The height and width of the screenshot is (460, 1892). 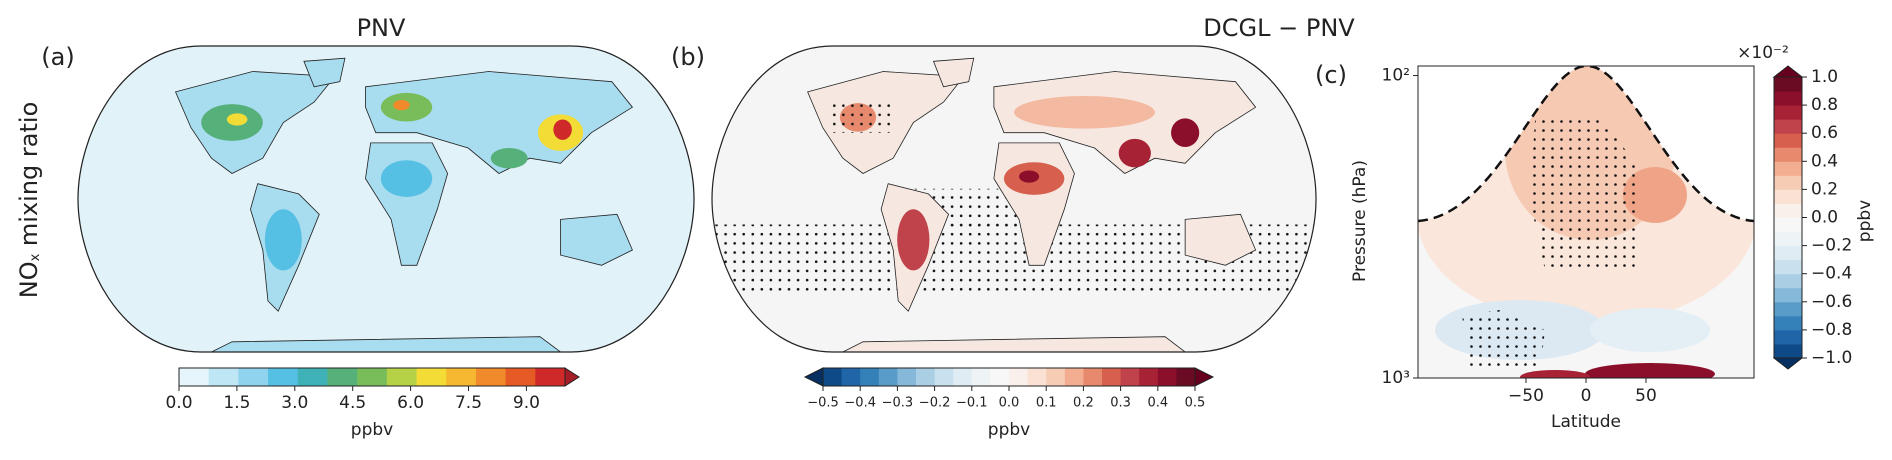 What do you see at coordinates (1396, 378) in the screenshot?
I see `y-tick-label: 10³` at bounding box center [1396, 378].